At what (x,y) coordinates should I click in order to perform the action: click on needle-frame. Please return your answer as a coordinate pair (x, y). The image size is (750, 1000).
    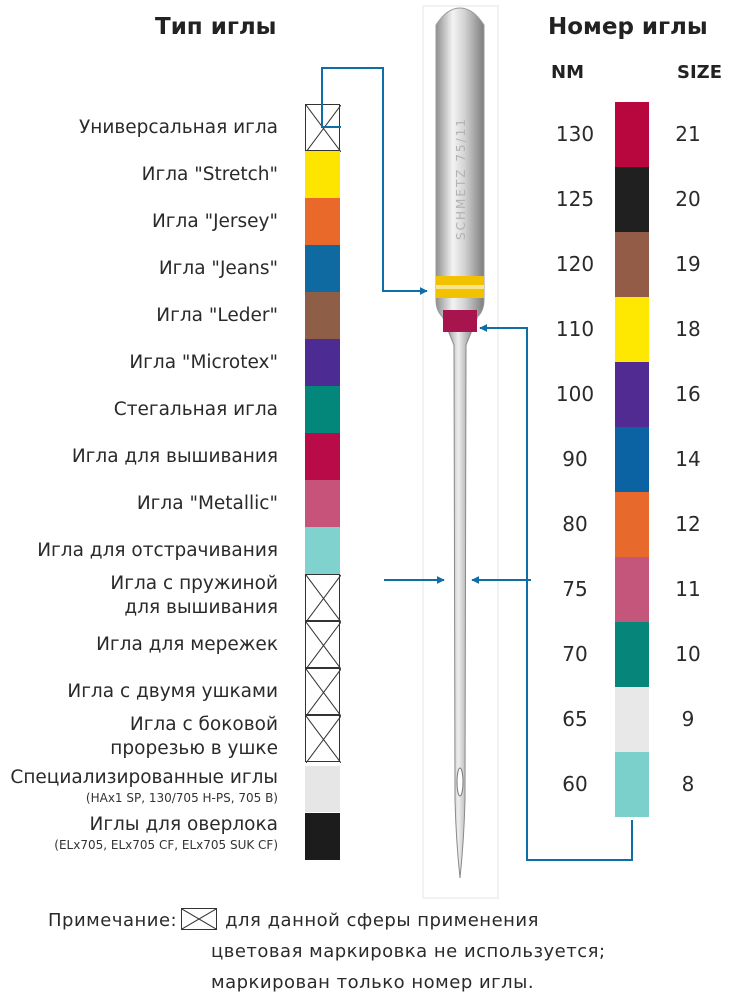
    Looking at the image, I should click on (460, 452).